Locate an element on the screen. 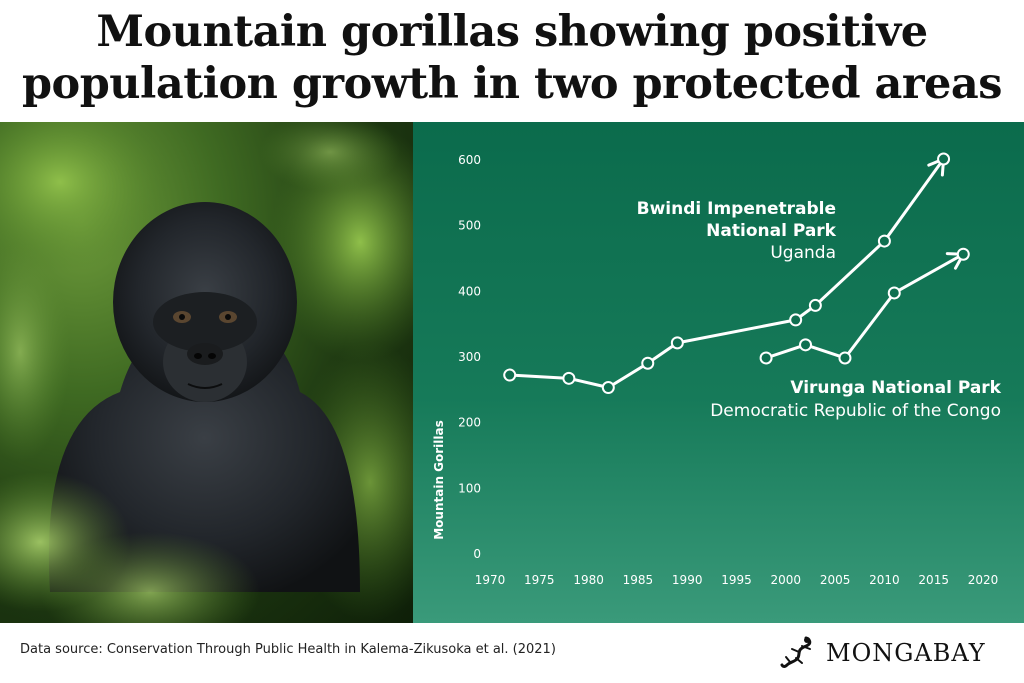  title-line-2: population growth in two protected areas is located at coordinates (512, 84).